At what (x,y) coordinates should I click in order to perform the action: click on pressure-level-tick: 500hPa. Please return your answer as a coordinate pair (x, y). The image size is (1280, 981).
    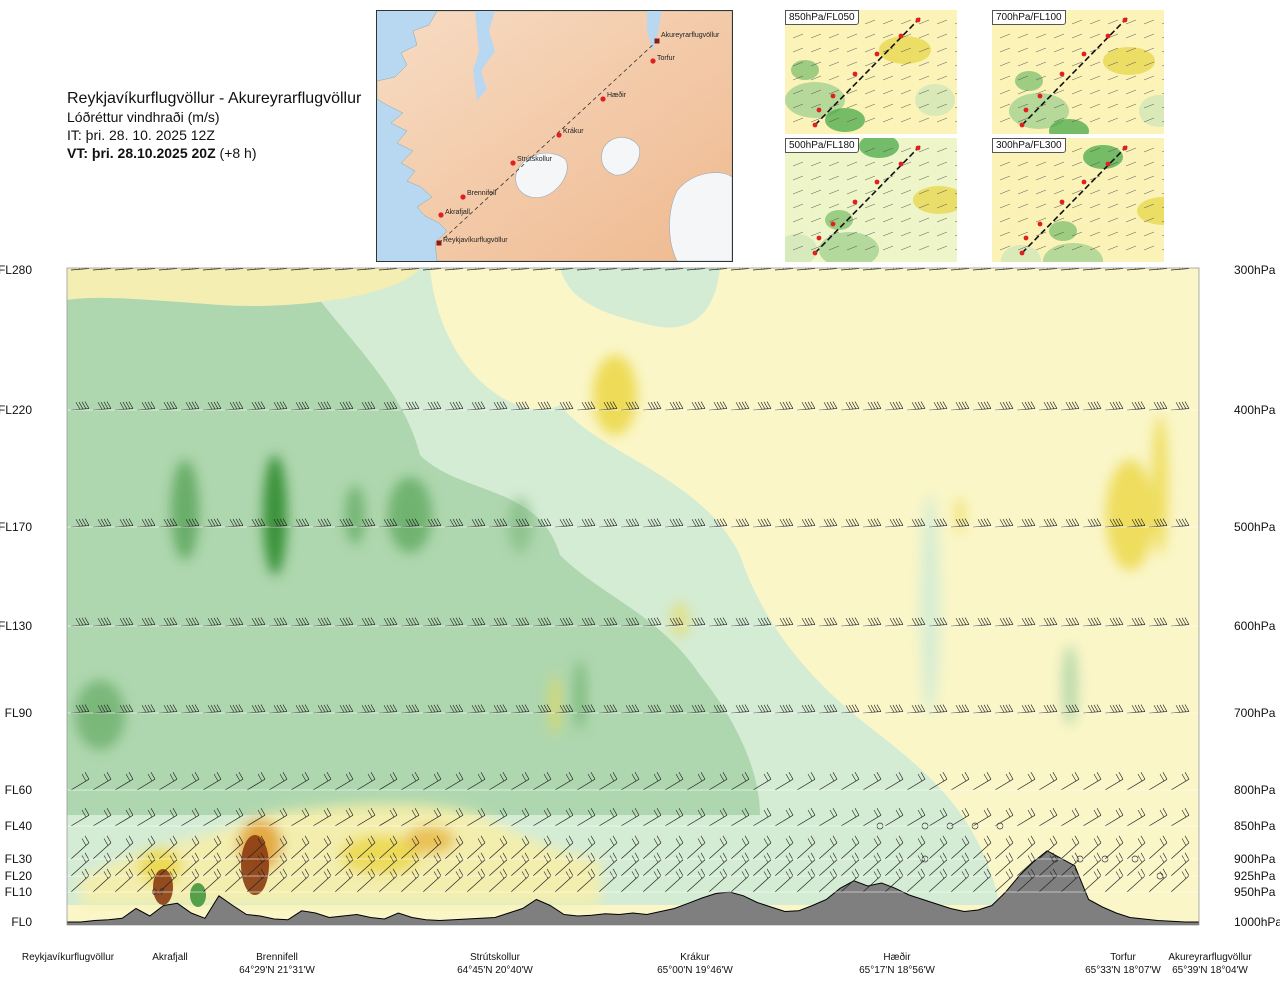
    Looking at the image, I should click on (1255, 527).